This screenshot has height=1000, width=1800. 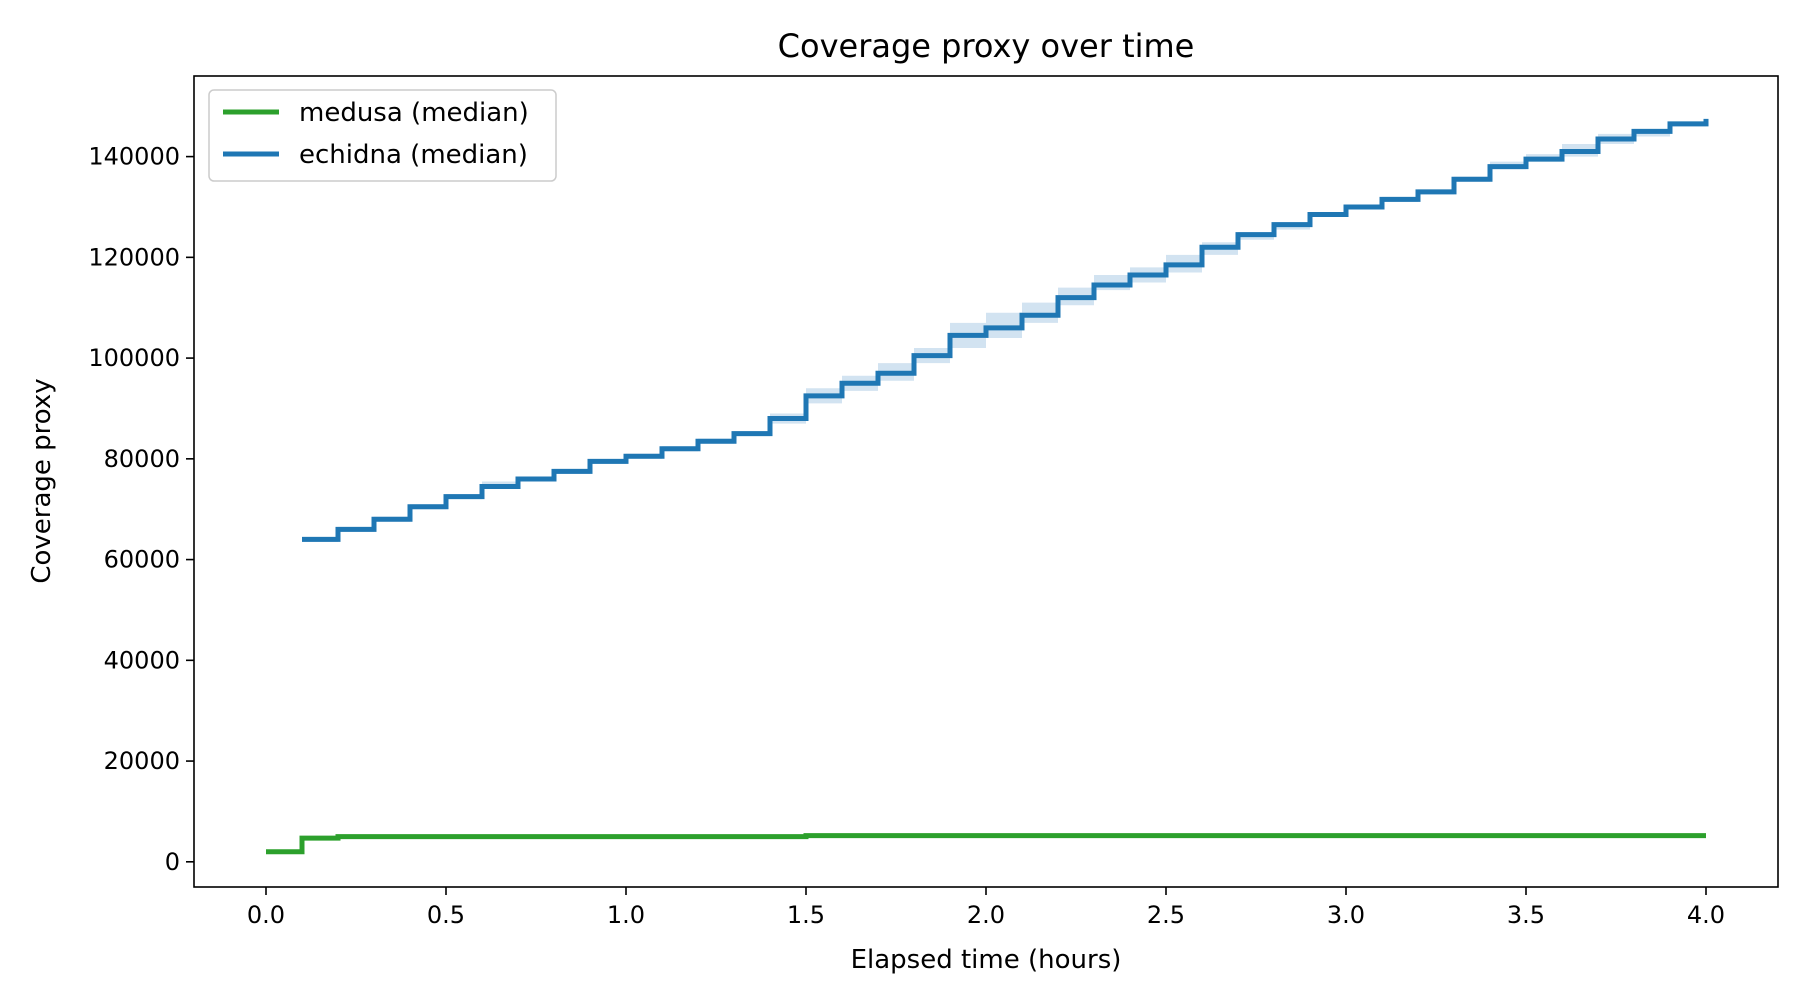 I want to click on x-tick-label: 1.0, so click(x=626, y=915).